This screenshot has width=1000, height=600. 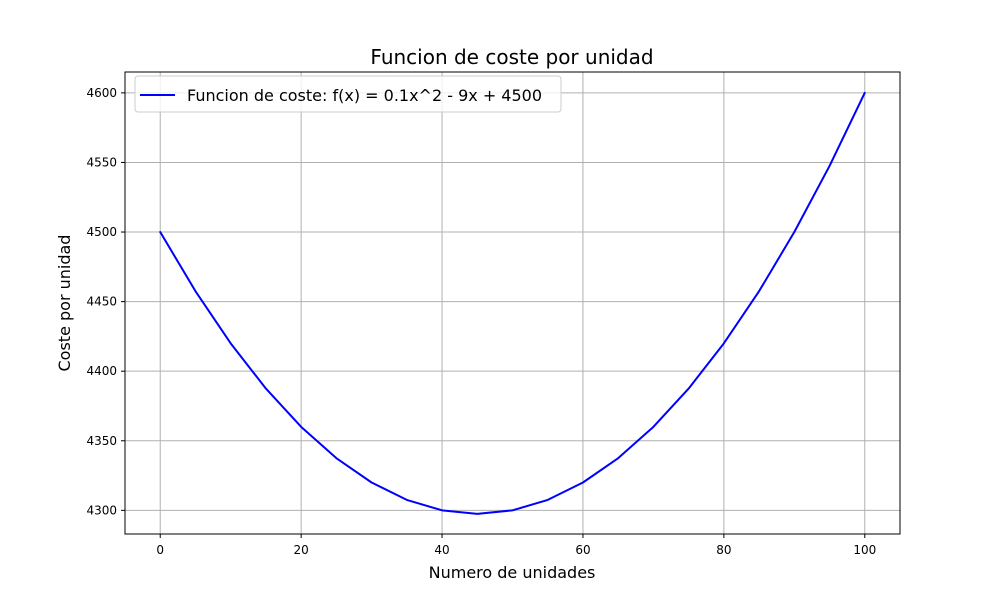 I want to click on x-tick-label: 60, so click(x=582, y=550).